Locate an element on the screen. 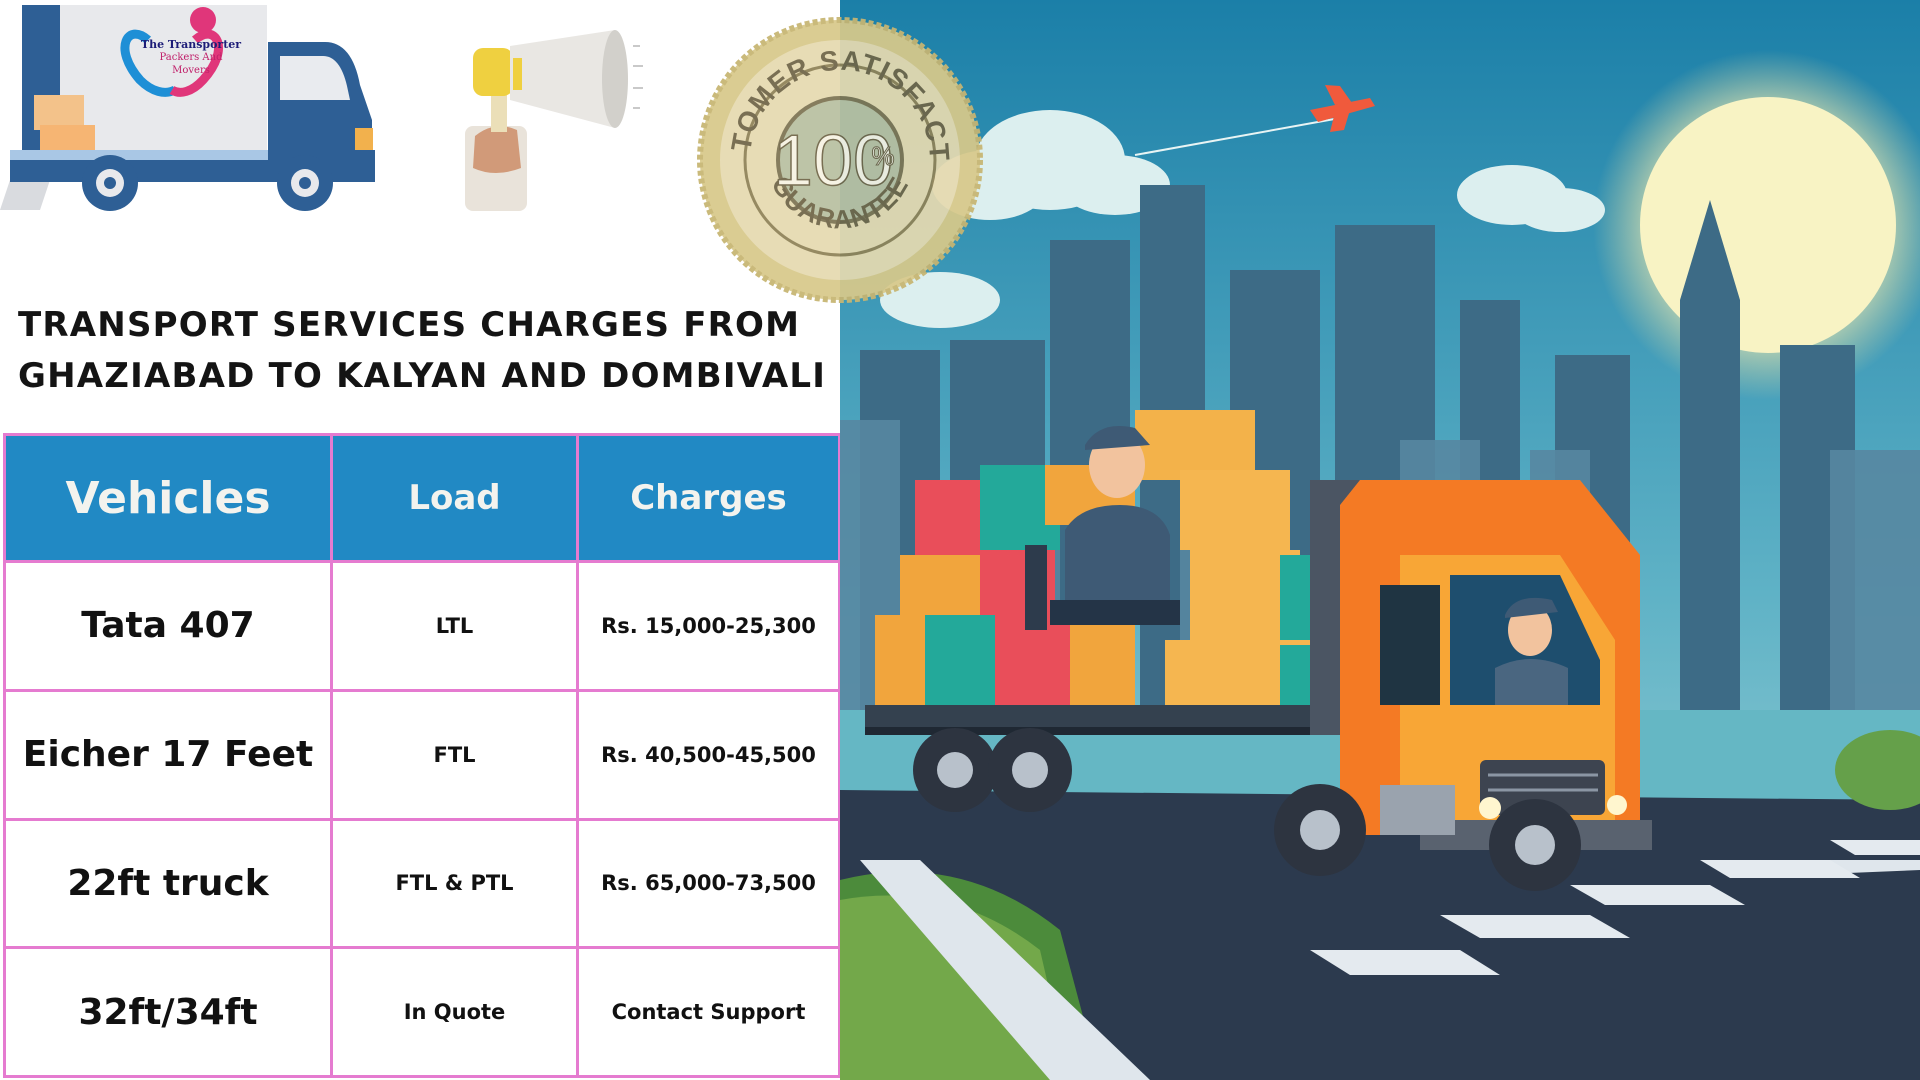 The height and width of the screenshot is (1080, 1920). satisfaction-seal-icon: CUSTOMER SATISFACTION GUARANTEE 100 % is located at coordinates (840, 160).